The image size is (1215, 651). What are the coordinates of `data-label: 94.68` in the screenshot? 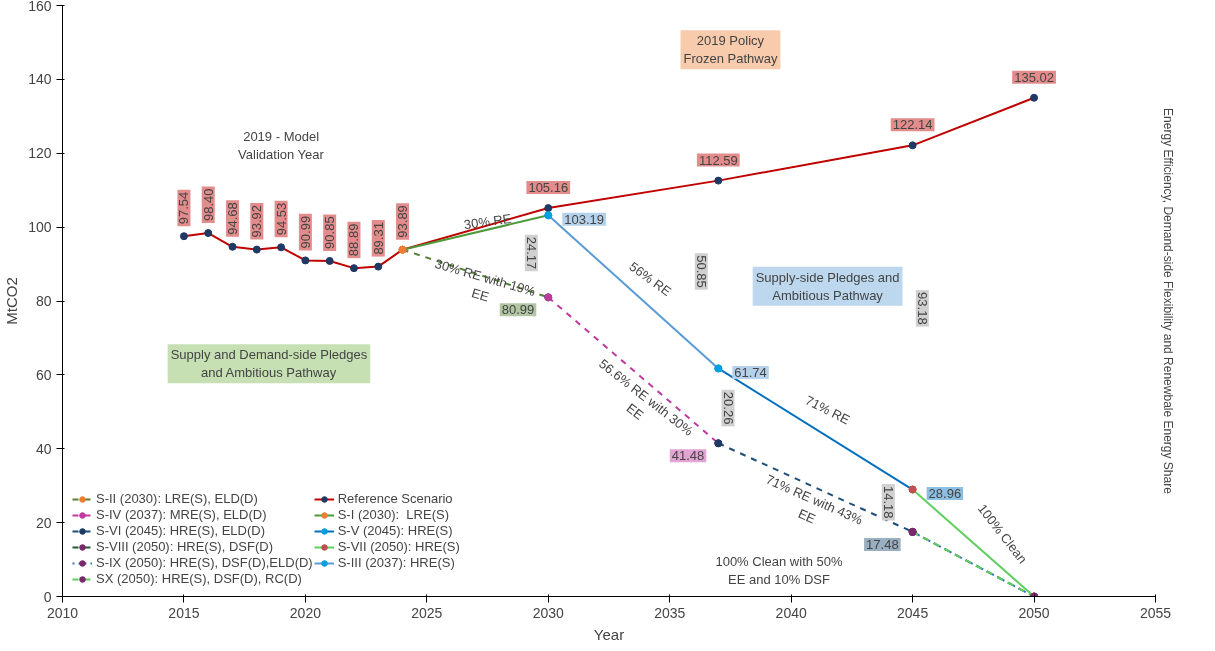 It's located at (233, 218).